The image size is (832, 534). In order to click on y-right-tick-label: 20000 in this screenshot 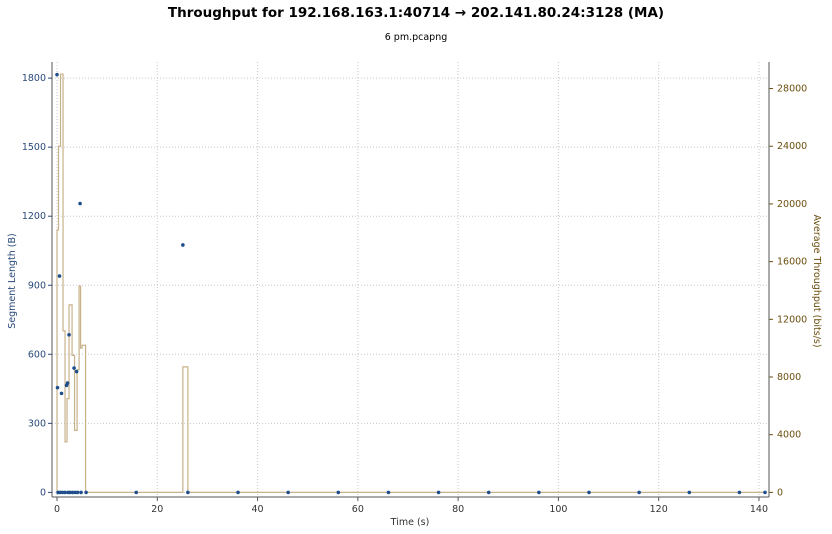, I will do `click(792, 204)`.